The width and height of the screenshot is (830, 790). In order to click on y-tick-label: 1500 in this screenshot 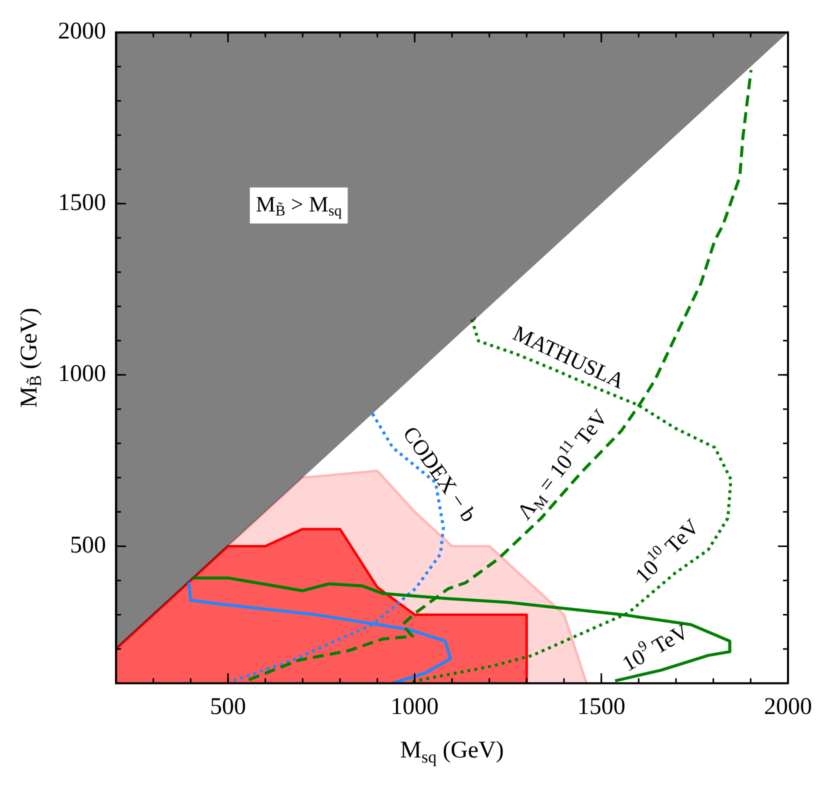, I will do `click(82, 203)`.